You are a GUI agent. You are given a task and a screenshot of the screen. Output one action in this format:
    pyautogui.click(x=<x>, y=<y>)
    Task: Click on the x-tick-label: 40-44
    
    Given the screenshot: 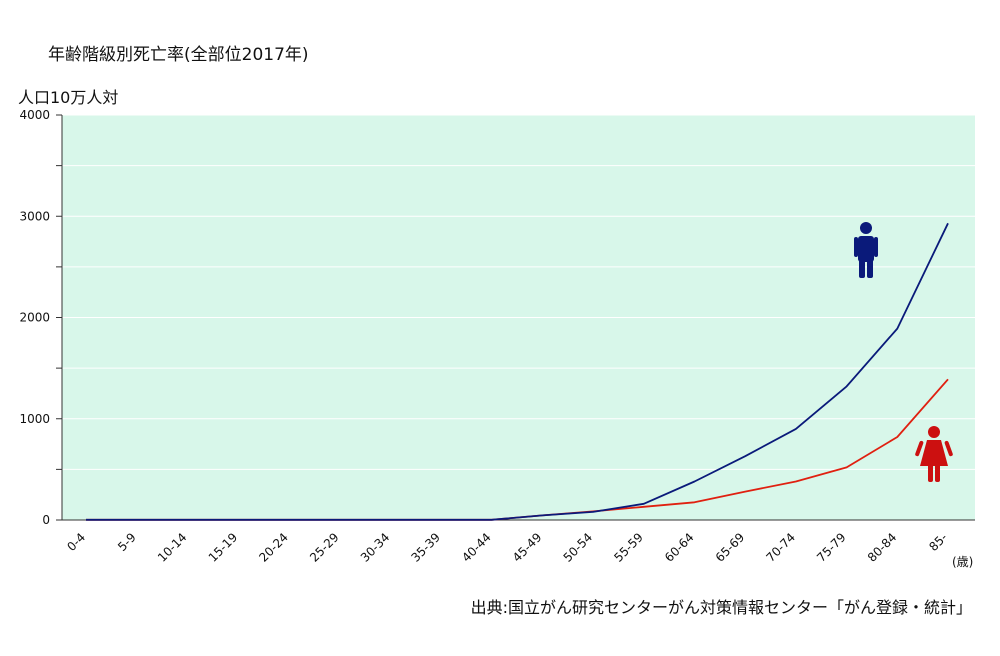 What is the action you would take?
    pyautogui.click(x=476, y=547)
    